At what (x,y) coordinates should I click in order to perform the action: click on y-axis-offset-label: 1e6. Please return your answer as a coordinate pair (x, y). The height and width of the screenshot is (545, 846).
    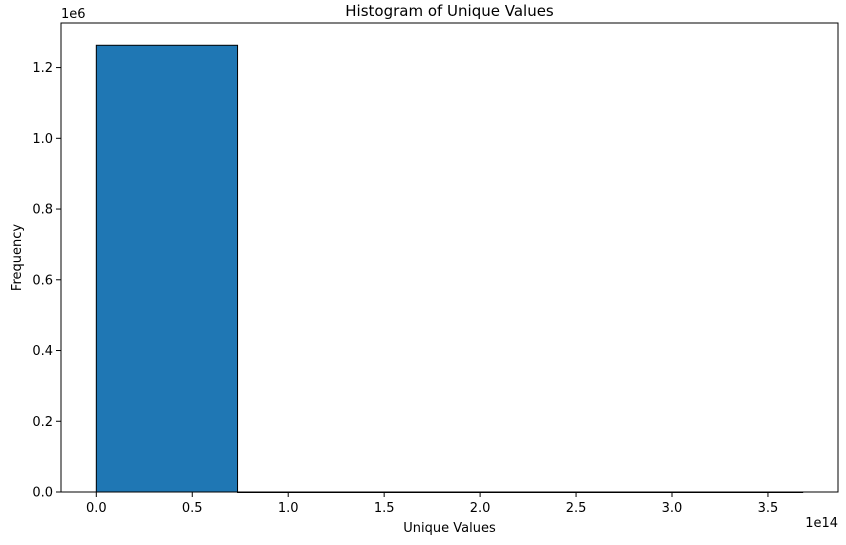
    Looking at the image, I should click on (73, 14).